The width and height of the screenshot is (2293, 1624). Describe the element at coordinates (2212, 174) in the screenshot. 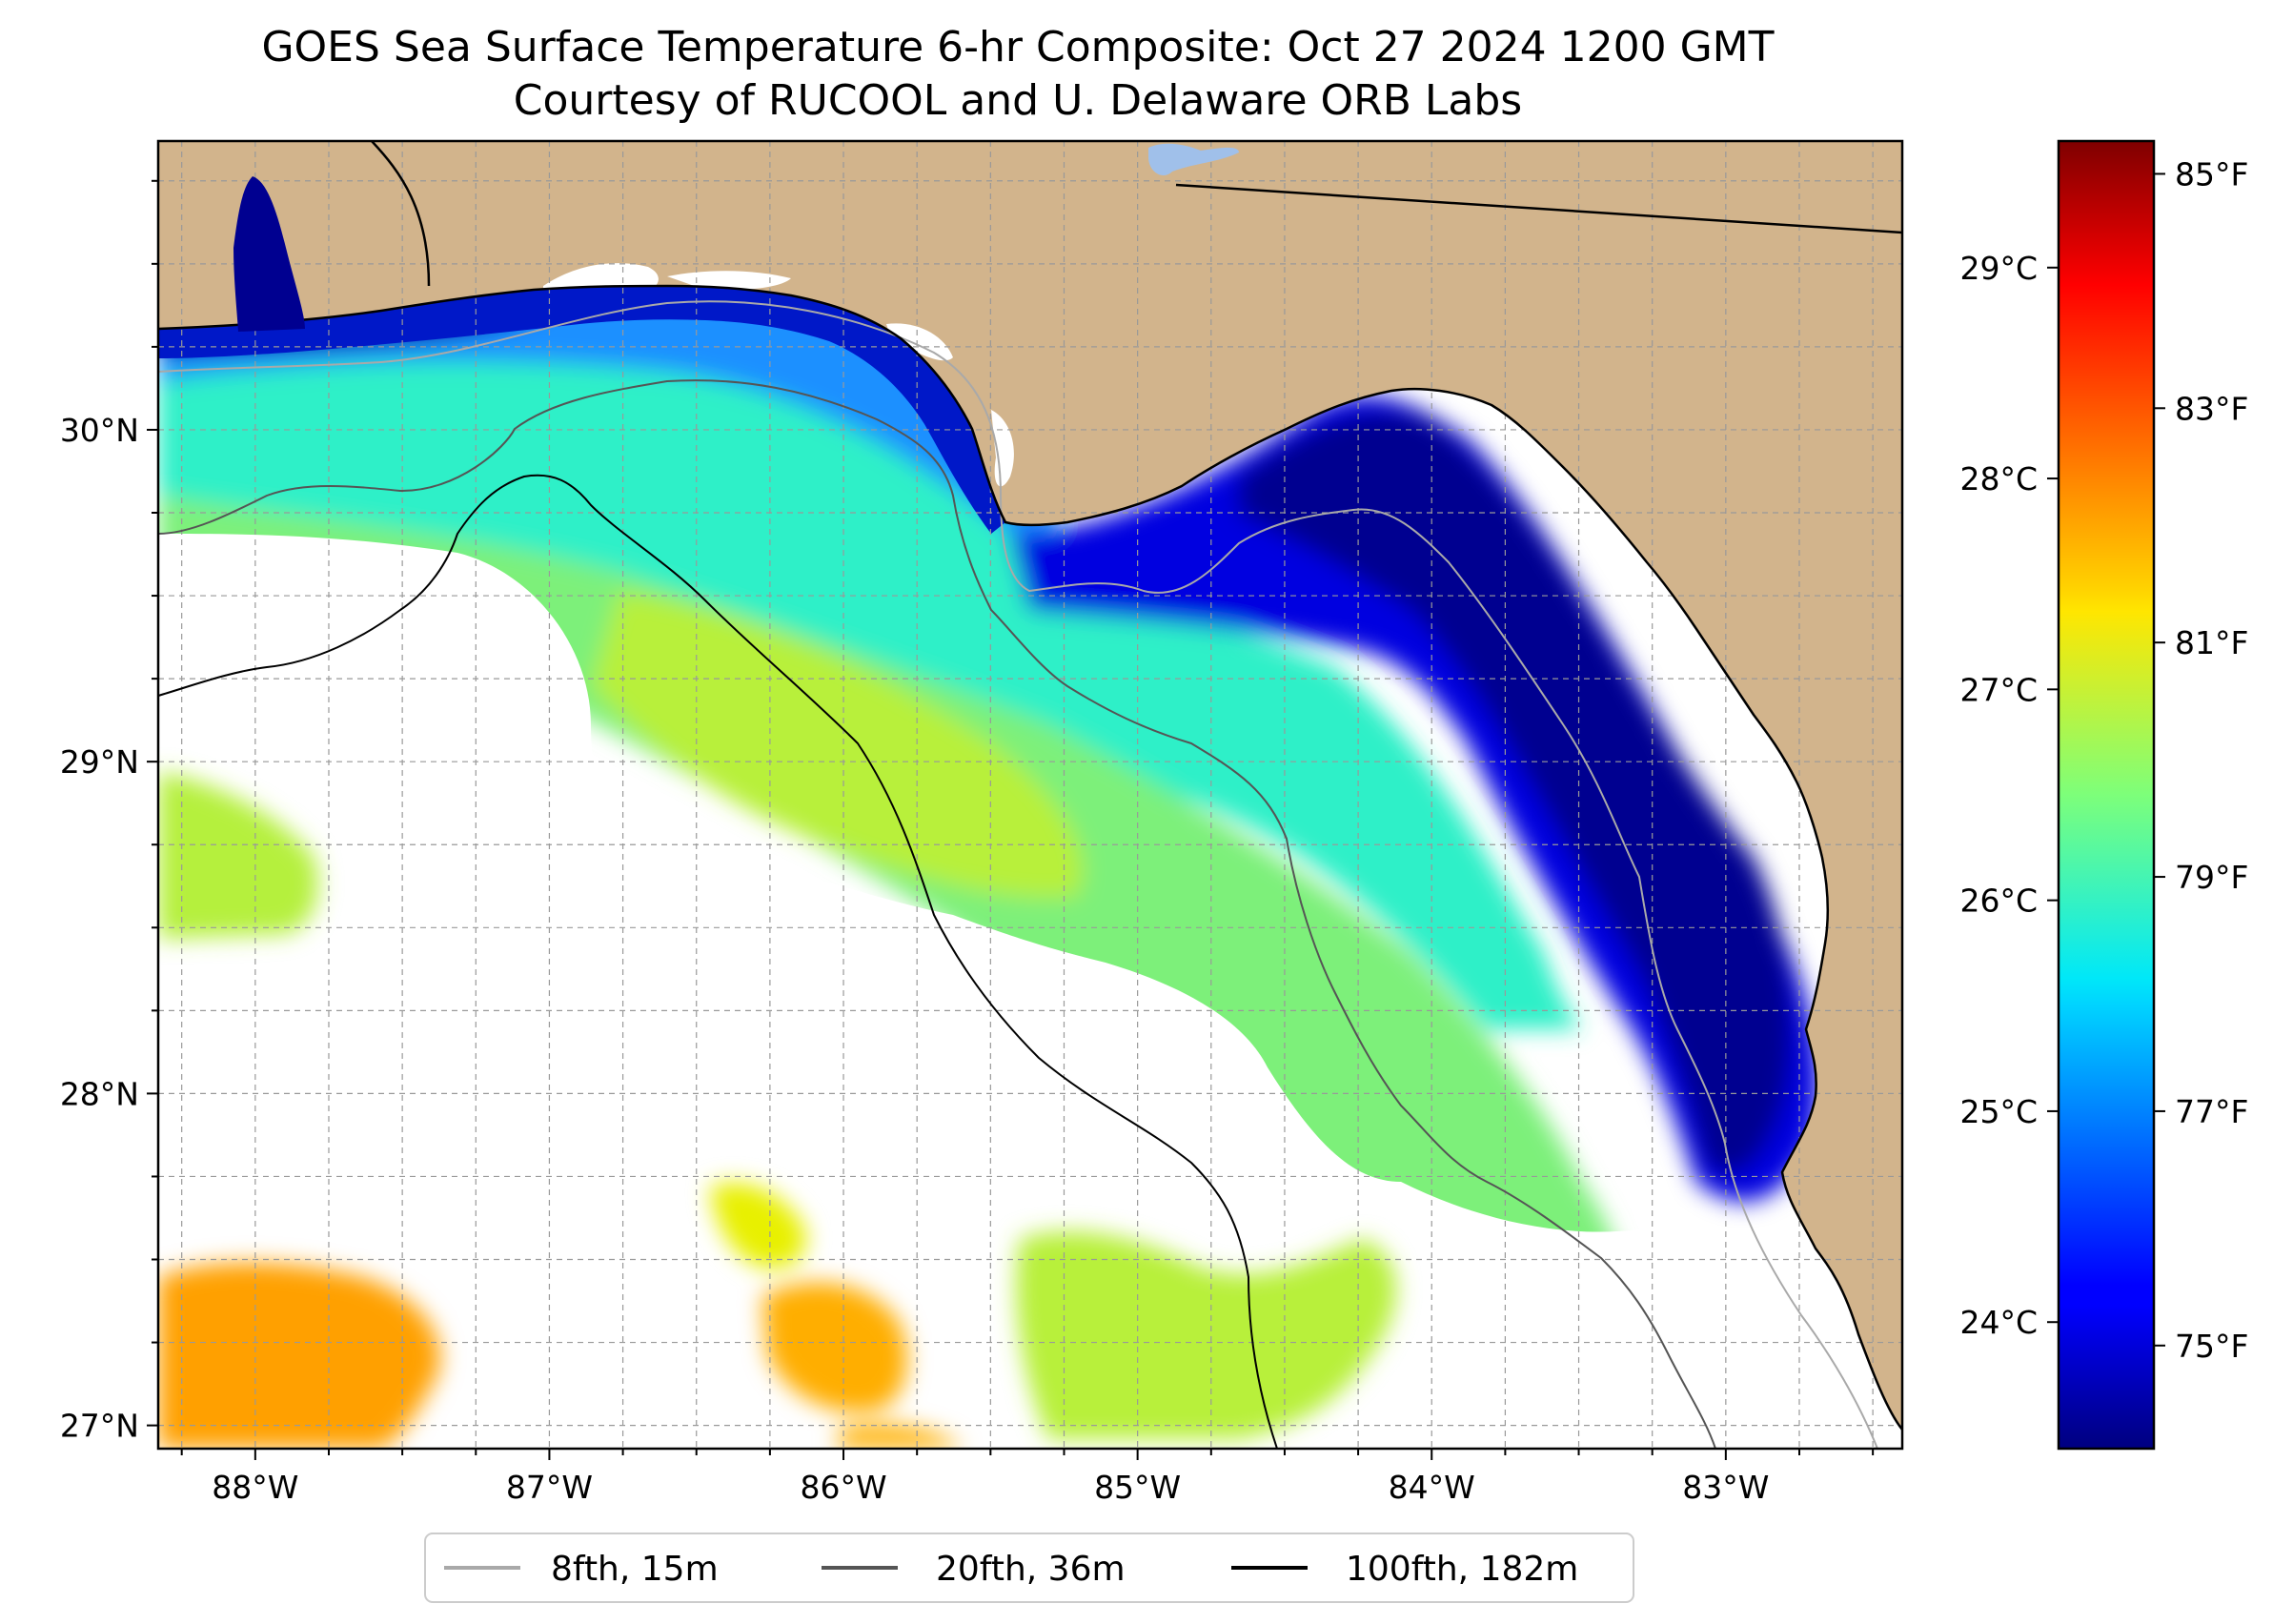

I see `fahrenheit-tick-label: 85°F` at that location.